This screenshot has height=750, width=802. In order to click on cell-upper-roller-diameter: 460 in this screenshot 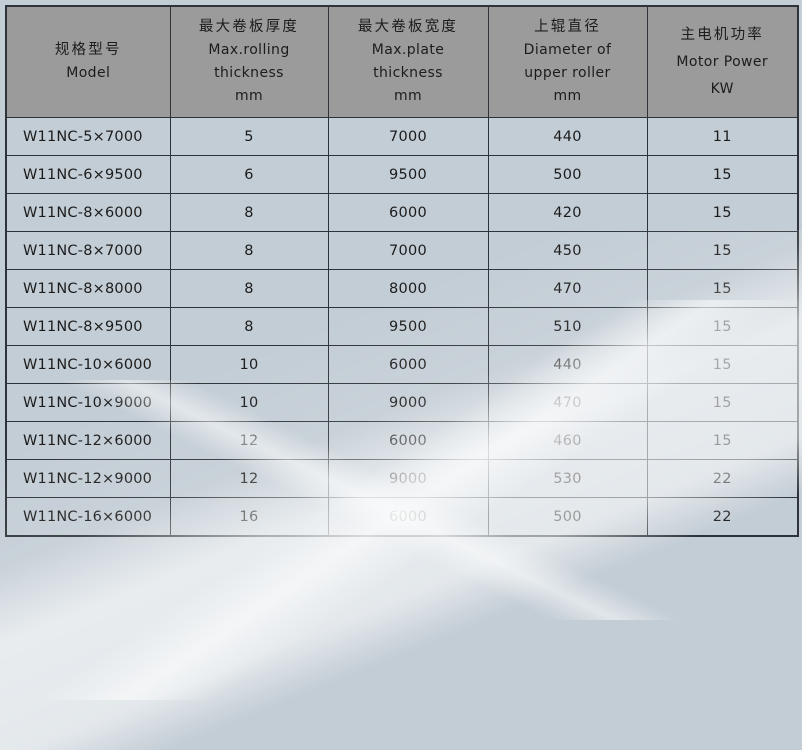, I will do `click(567, 440)`.